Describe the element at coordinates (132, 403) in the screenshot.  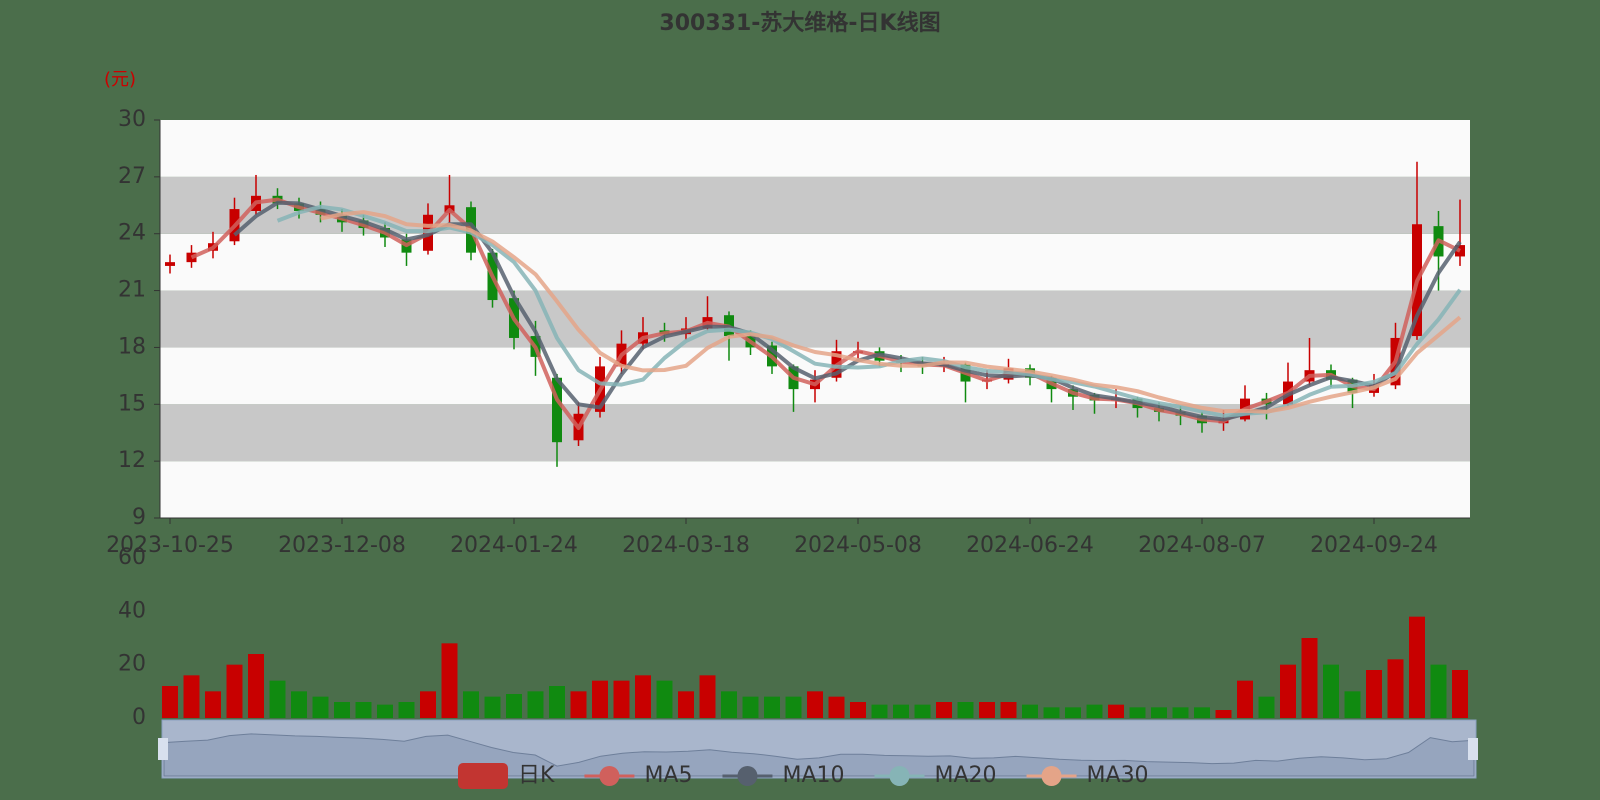
I see `y-tick-label: 15` at that location.